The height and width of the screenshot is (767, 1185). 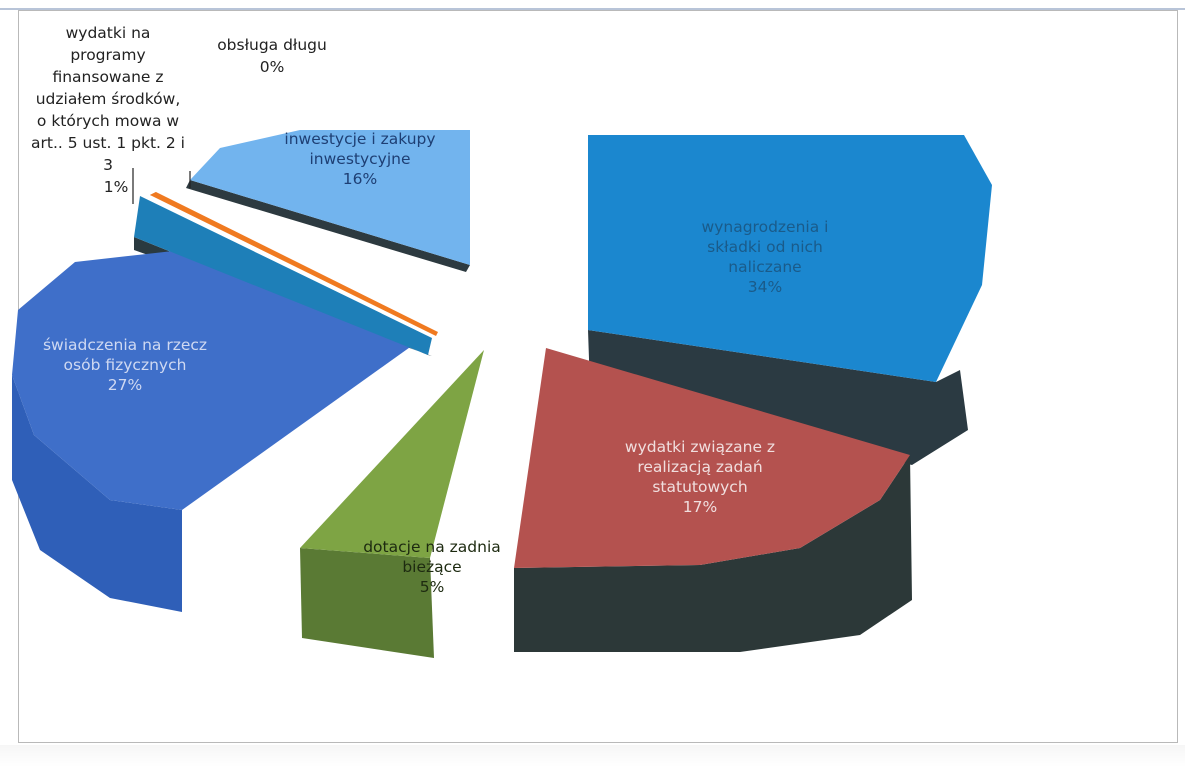 I want to click on scan-top-line, so click(x=592, y=9).